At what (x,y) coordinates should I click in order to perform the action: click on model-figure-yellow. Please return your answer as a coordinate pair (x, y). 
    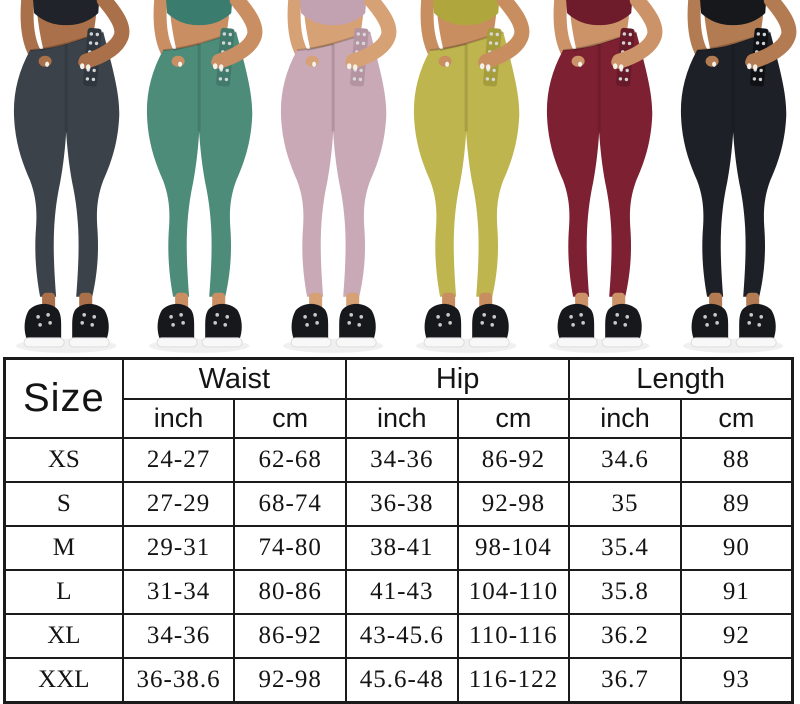
    Looking at the image, I should click on (466, 178).